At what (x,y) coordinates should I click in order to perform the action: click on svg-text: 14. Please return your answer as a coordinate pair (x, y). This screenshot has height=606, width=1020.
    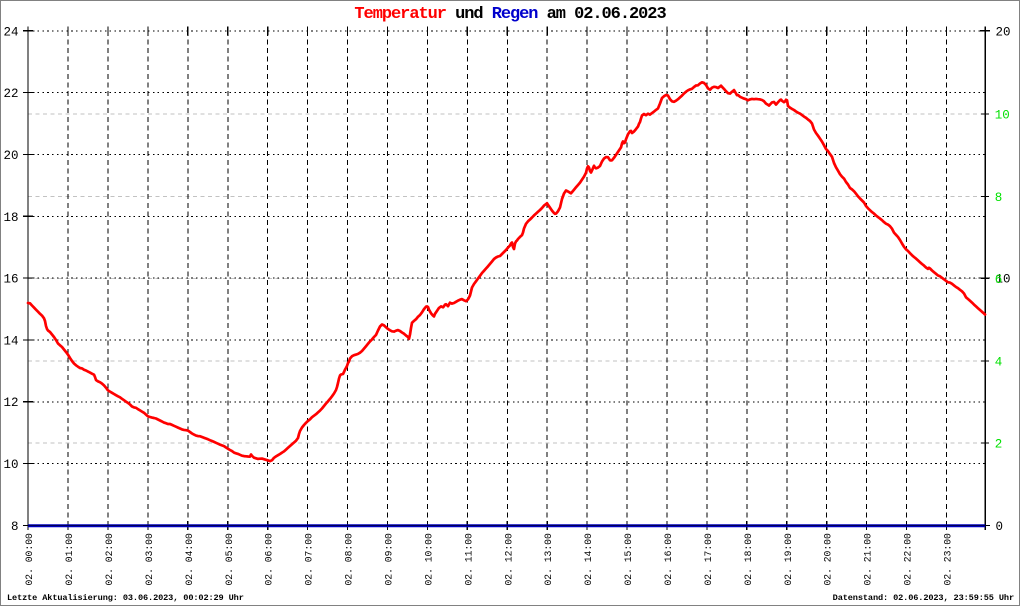
    Looking at the image, I should click on (10, 341).